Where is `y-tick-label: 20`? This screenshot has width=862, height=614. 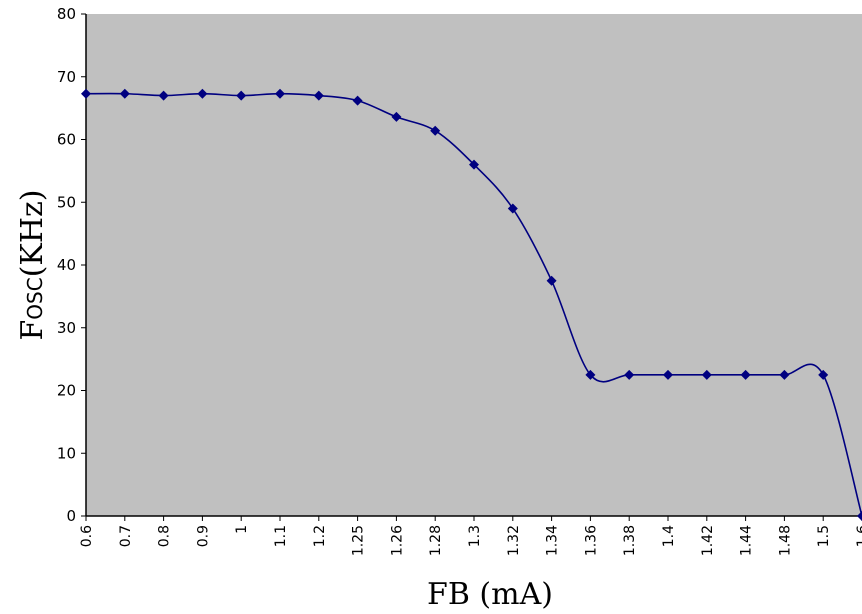
y-tick-label: 20 is located at coordinates (66, 391).